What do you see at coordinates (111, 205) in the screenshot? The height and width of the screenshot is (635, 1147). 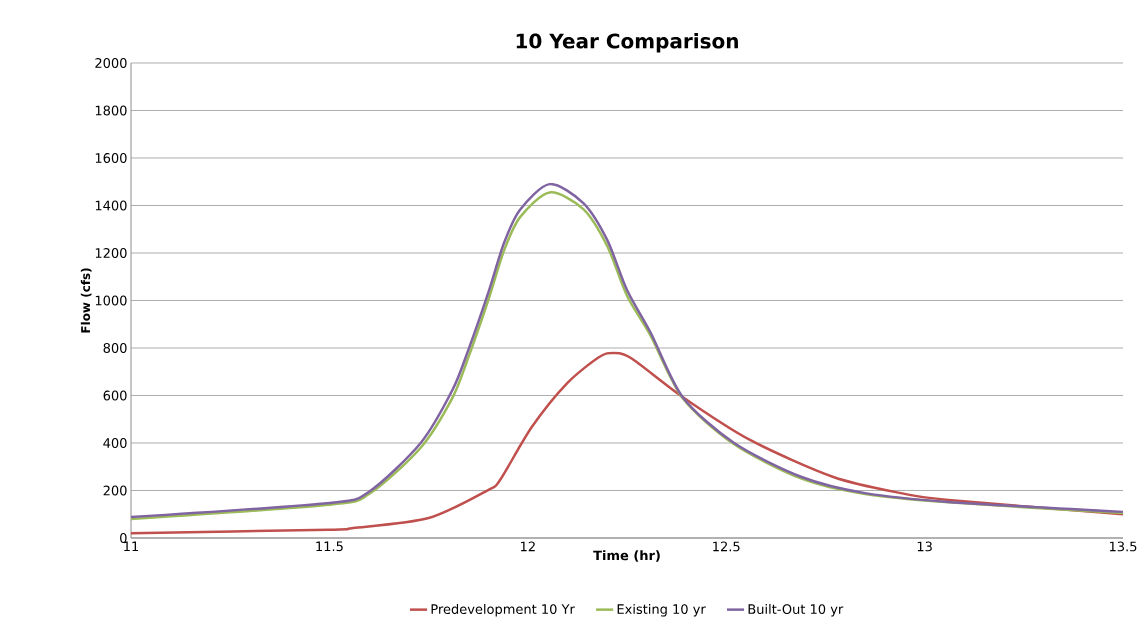 I see `y-tick-label: 1400` at bounding box center [111, 205].